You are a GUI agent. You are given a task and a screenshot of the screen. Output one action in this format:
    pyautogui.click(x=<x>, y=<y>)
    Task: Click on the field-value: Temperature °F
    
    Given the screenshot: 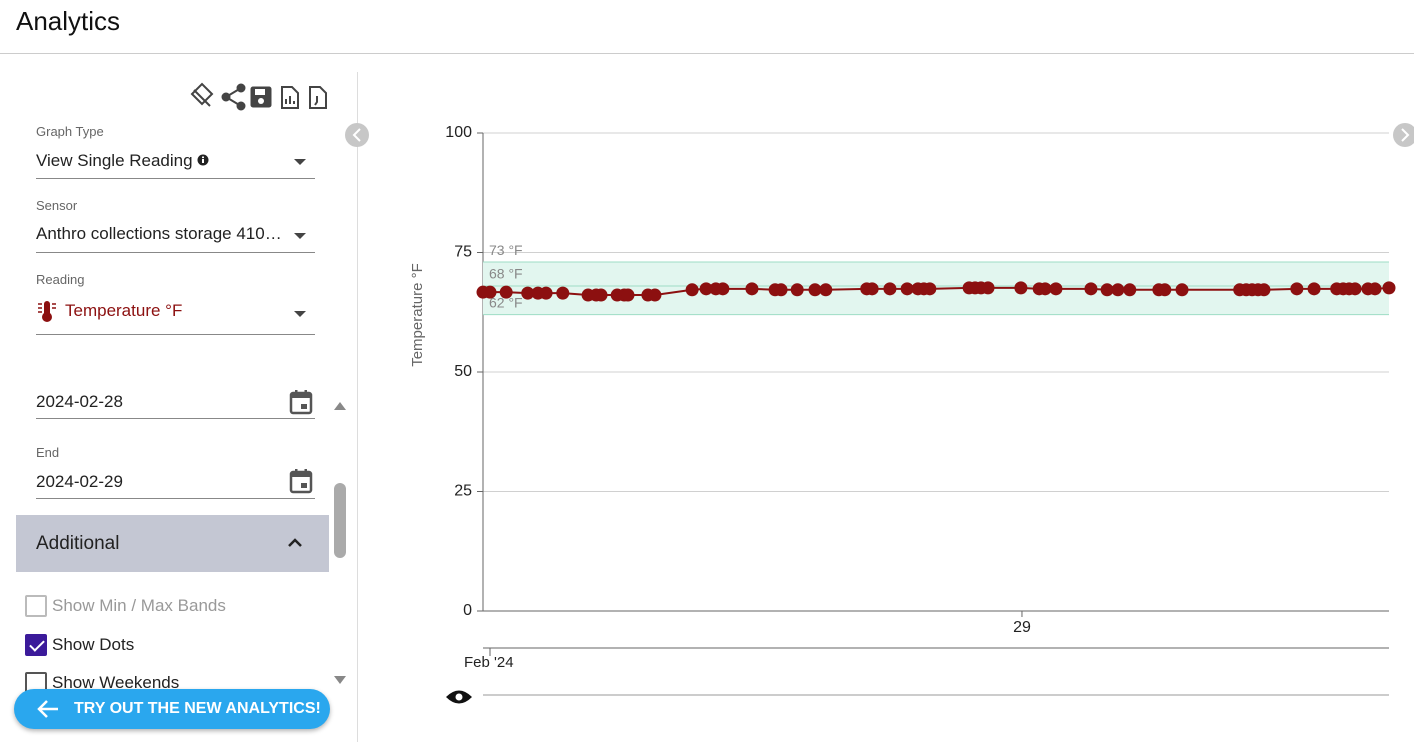 What is the action you would take?
    pyautogui.click(x=124, y=310)
    